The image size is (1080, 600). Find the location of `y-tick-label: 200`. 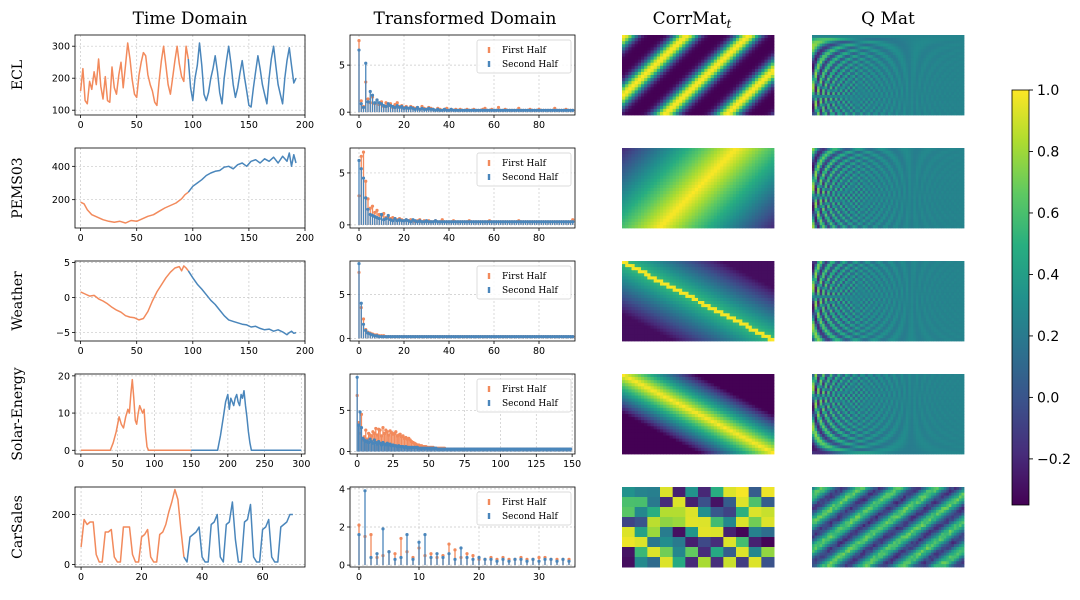

y-tick-label: 200 is located at coordinates (61, 200).